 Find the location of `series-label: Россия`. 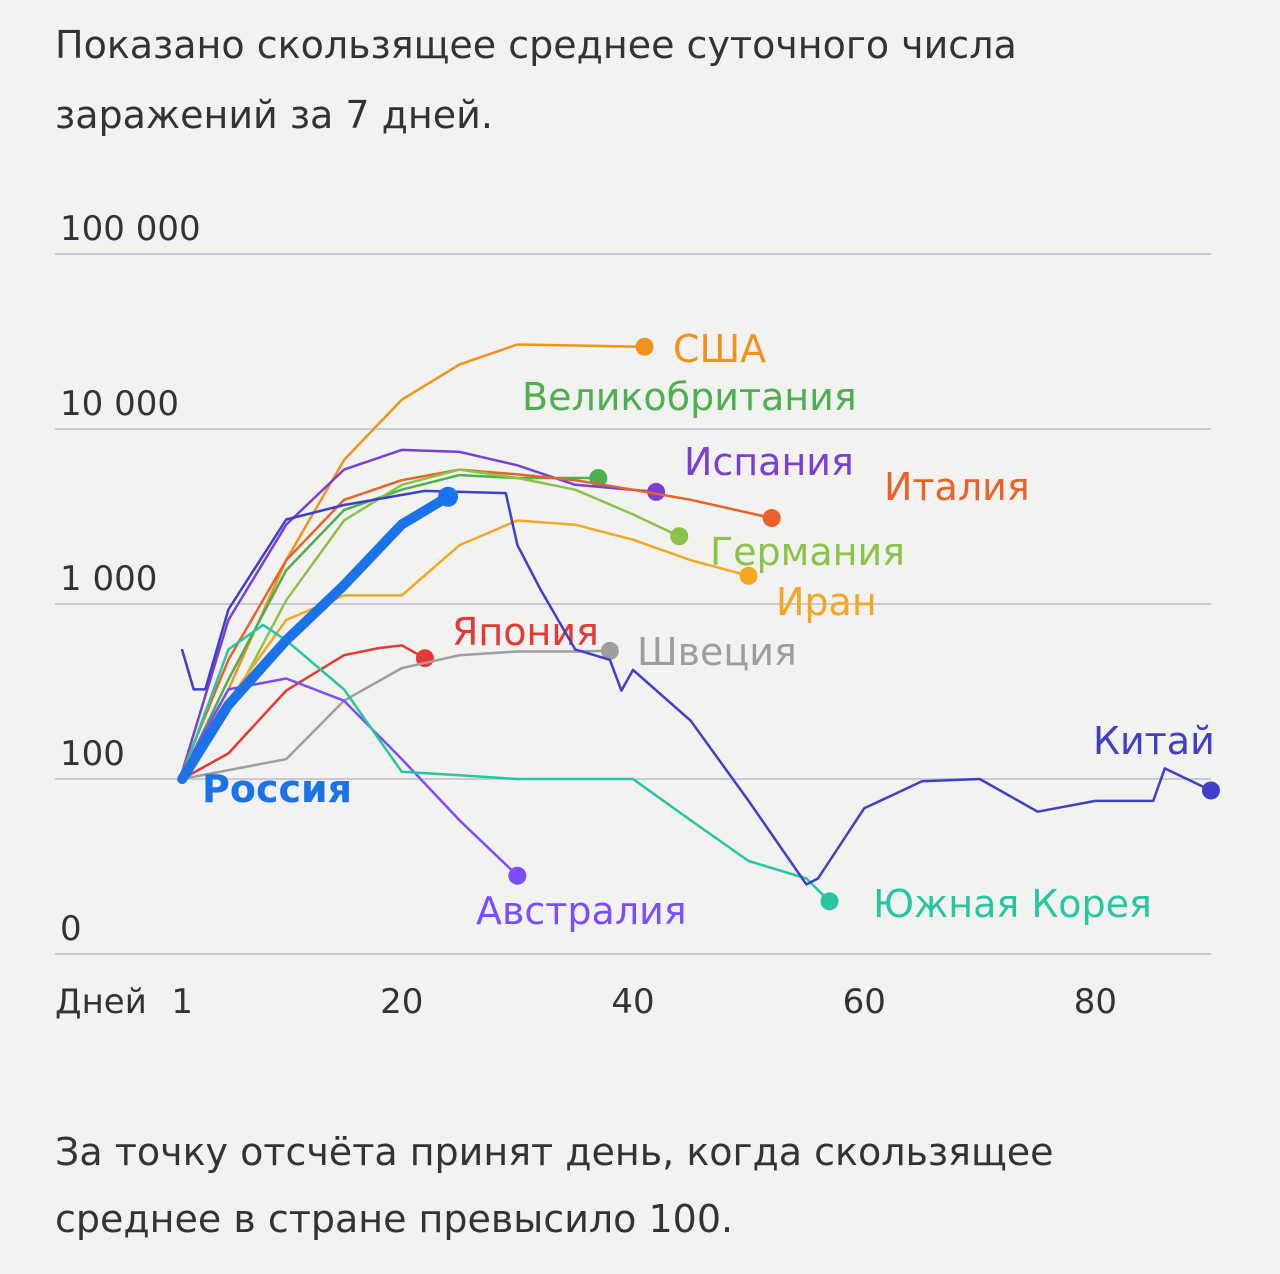

series-label: Россия is located at coordinates (277, 789).